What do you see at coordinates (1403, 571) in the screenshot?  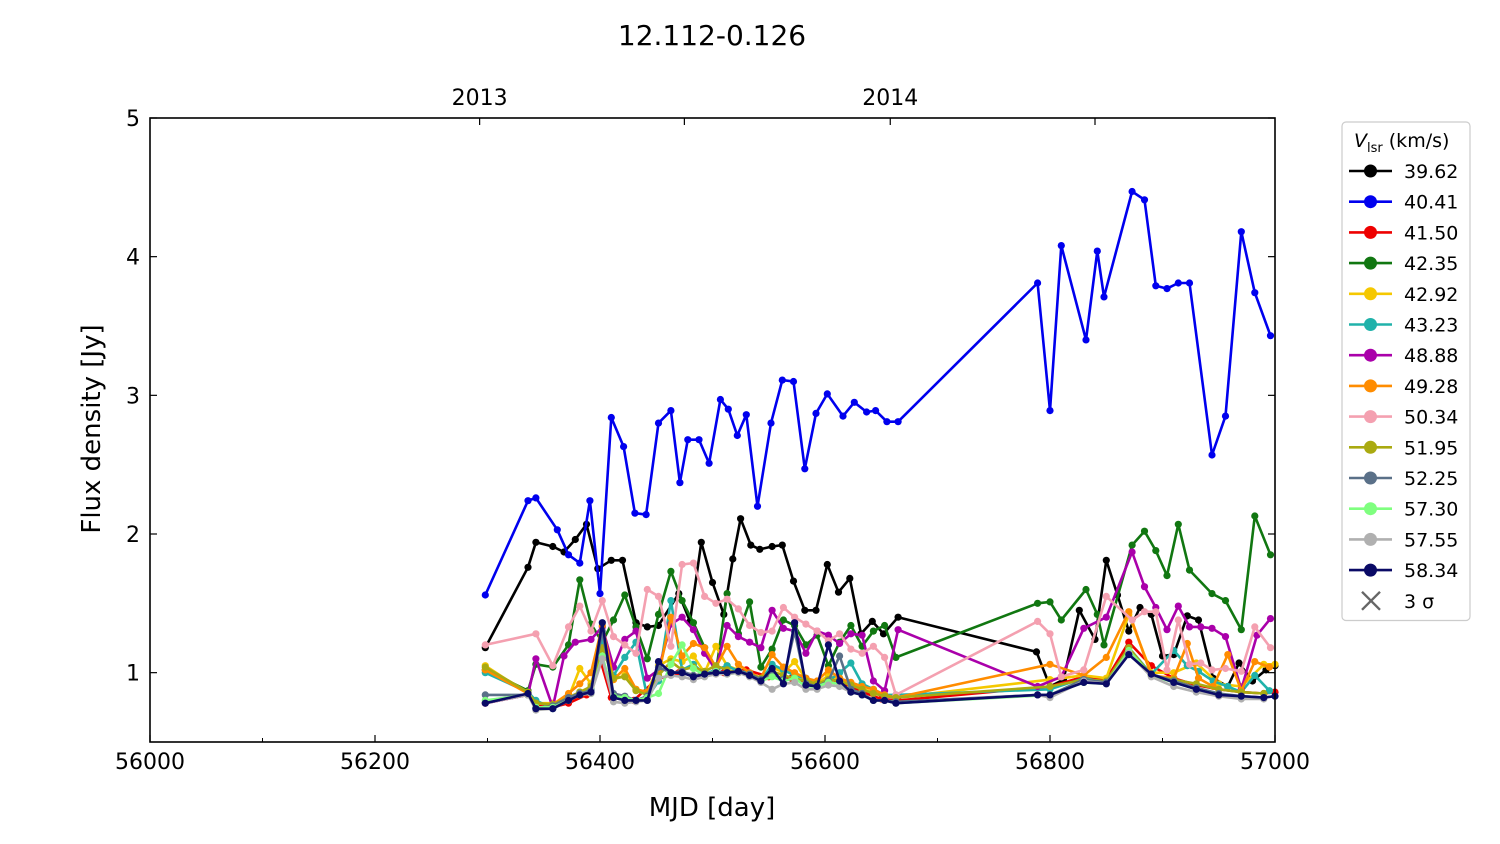 I see `legend-entry: 58.34` at bounding box center [1403, 571].